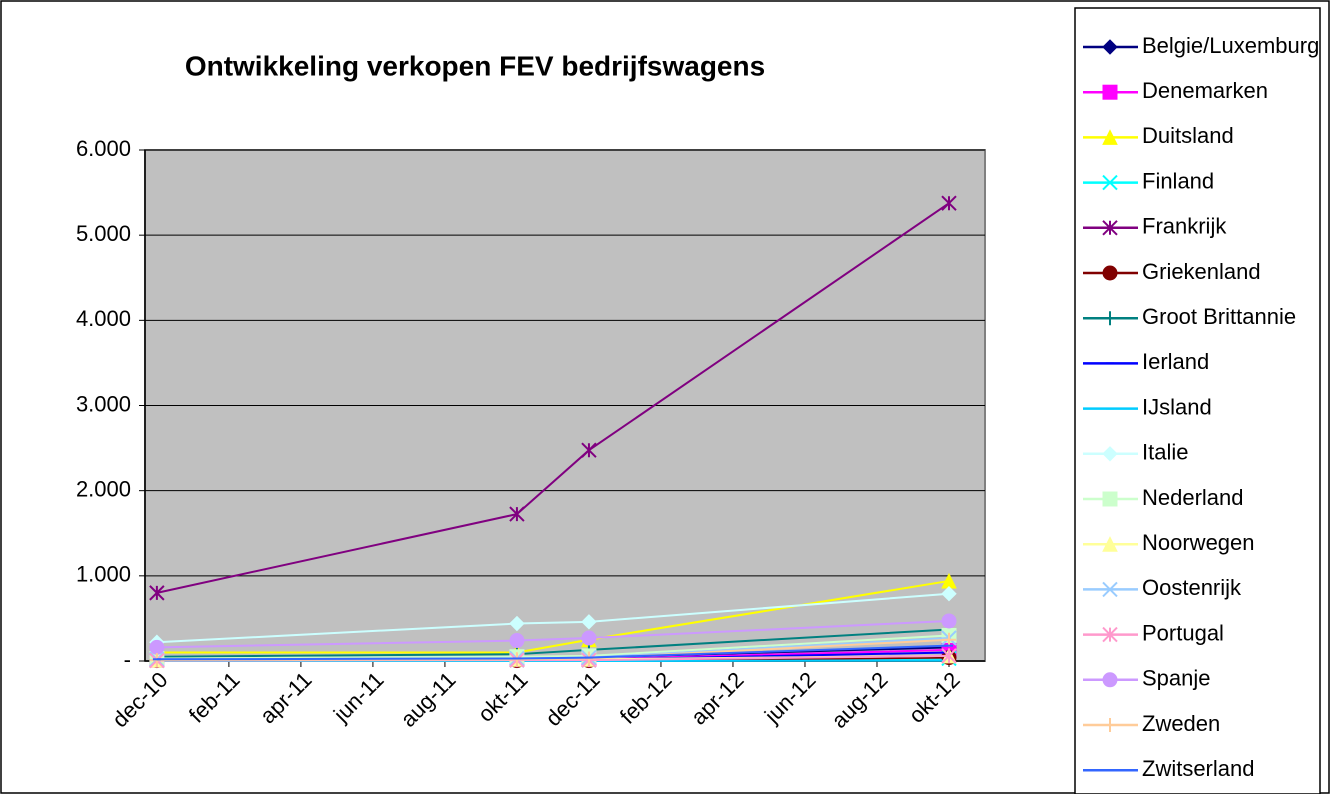 This screenshot has height=794, width=1330. What do you see at coordinates (1188, 135) in the screenshot?
I see `legend-label: Duitsland` at bounding box center [1188, 135].